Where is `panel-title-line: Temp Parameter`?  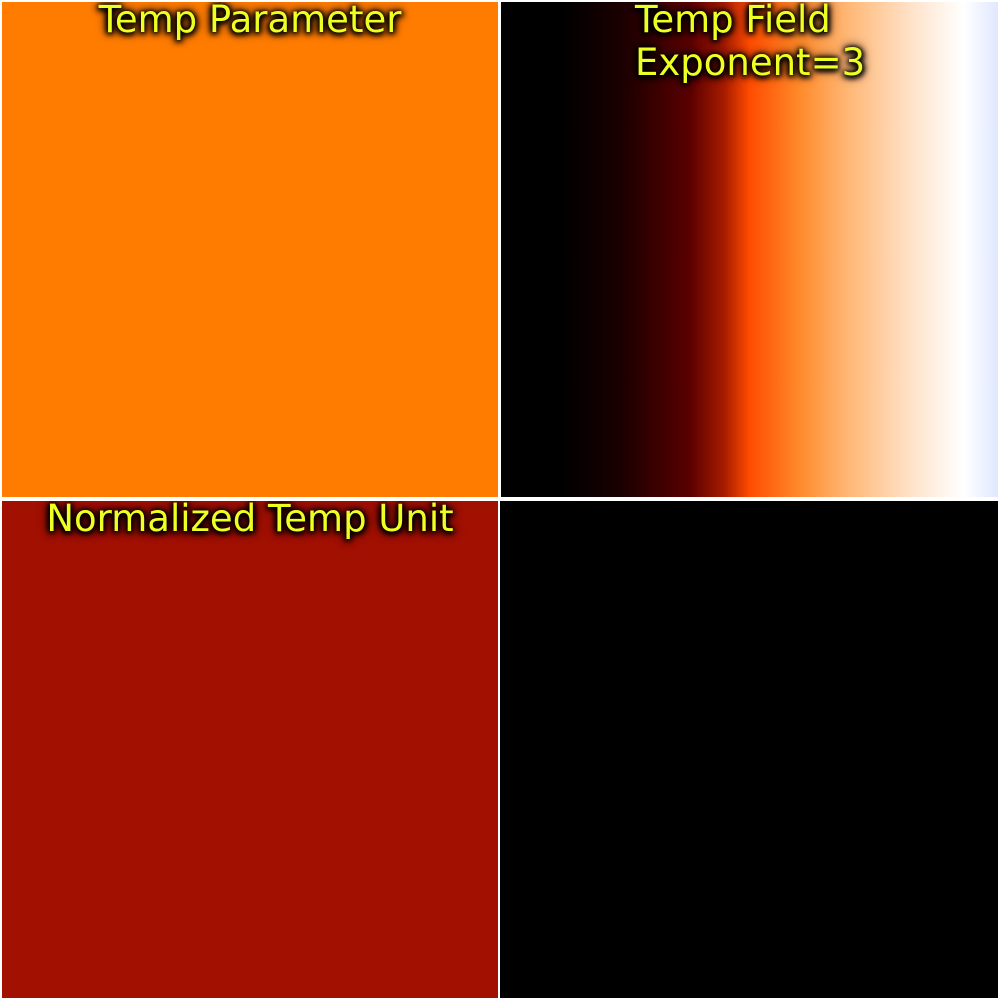 panel-title-line: Temp Parameter is located at coordinates (250, 21).